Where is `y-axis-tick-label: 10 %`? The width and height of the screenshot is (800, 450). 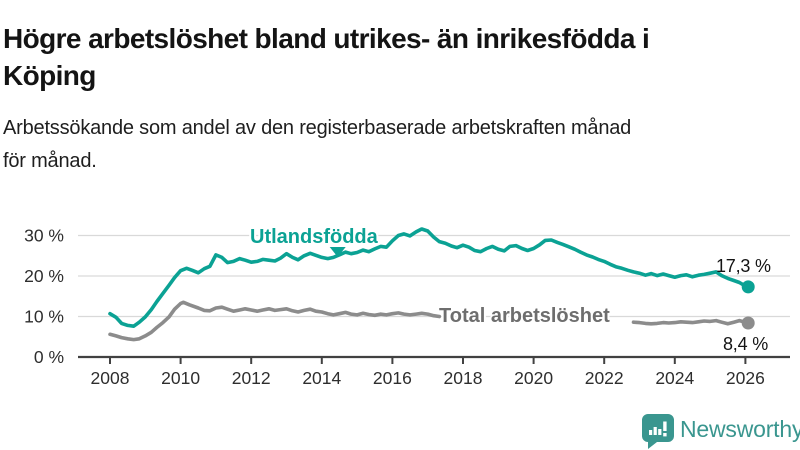
y-axis-tick-label: 10 % is located at coordinates (44, 317).